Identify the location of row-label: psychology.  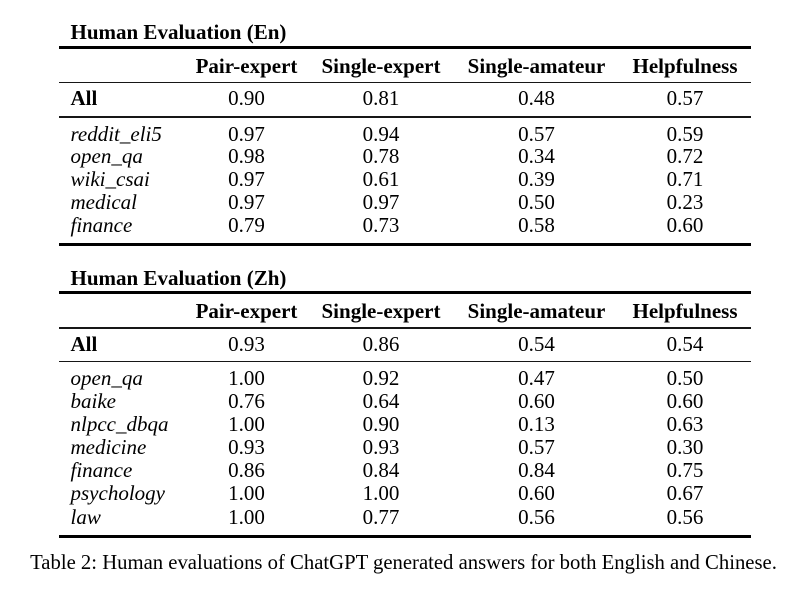
(117, 493).